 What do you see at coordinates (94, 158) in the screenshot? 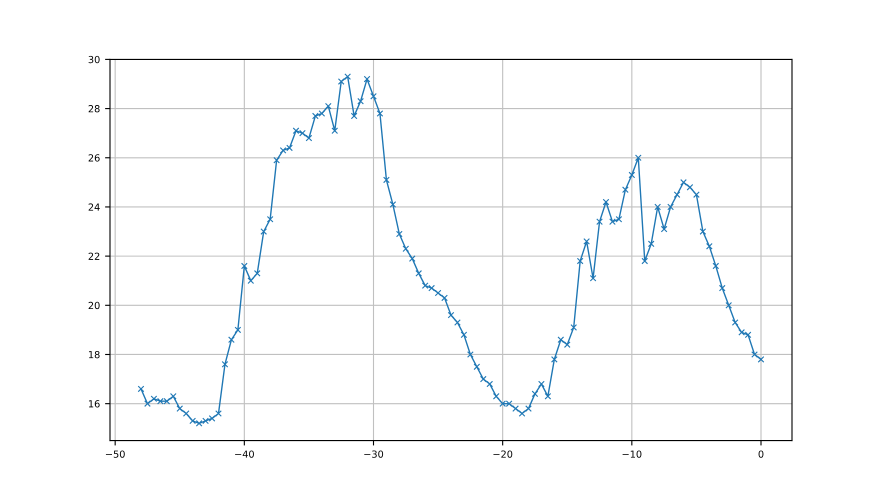
I see `y-tick-label: 26` at bounding box center [94, 158].